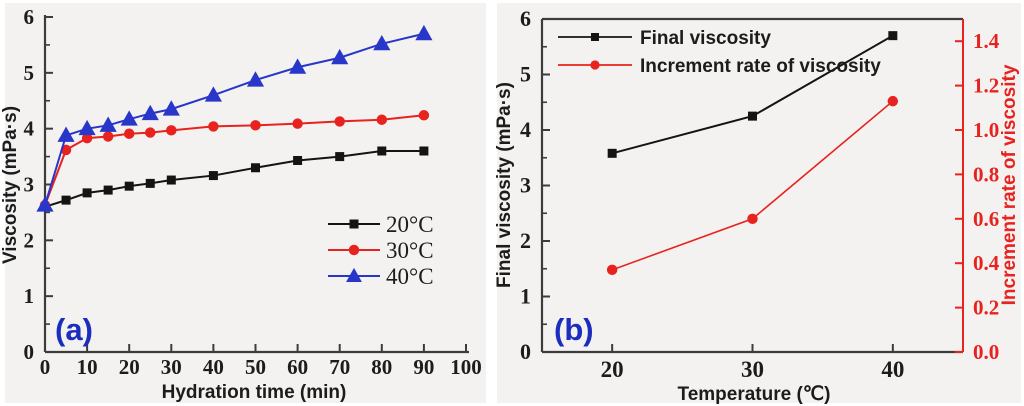  I want to click on y-tick-label: 5, so click(29, 73).